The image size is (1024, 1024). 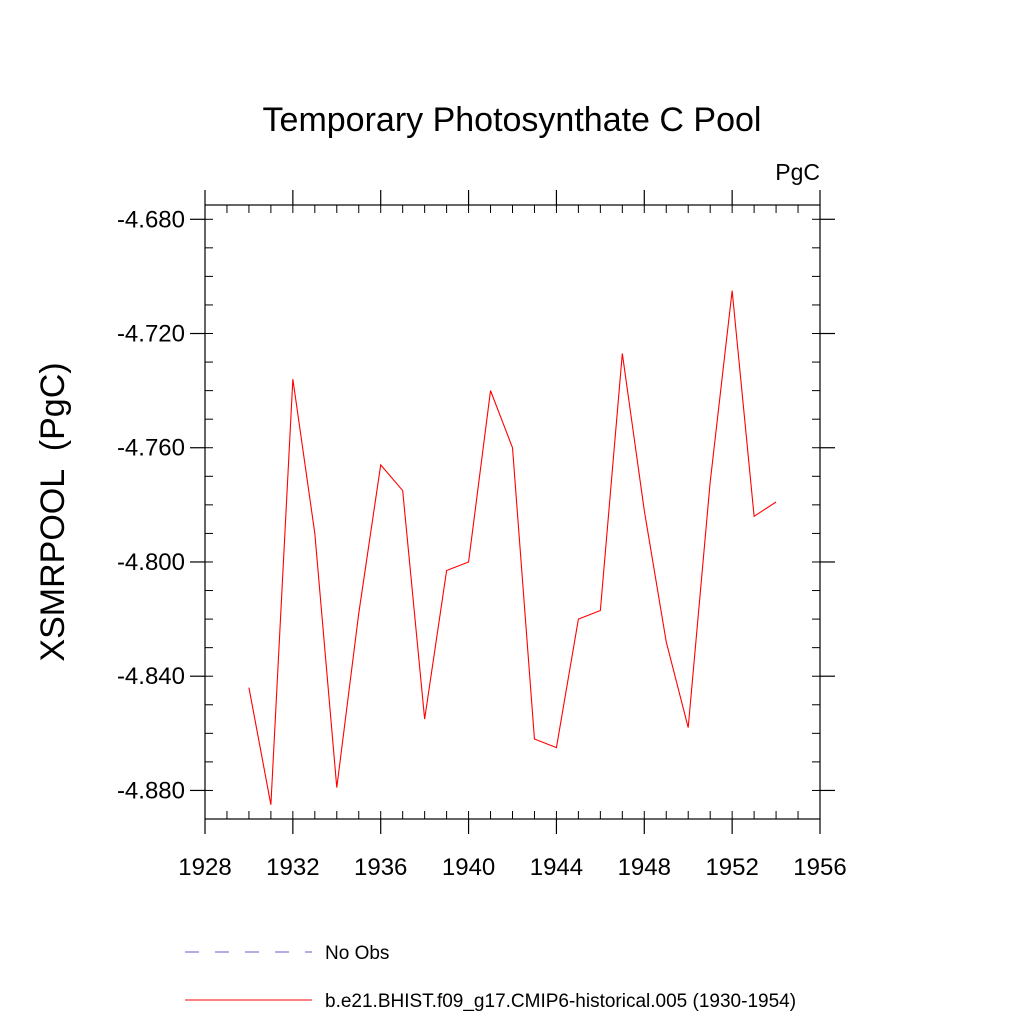 What do you see at coordinates (797, 172) in the screenshot?
I see `units-label: PgC` at bounding box center [797, 172].